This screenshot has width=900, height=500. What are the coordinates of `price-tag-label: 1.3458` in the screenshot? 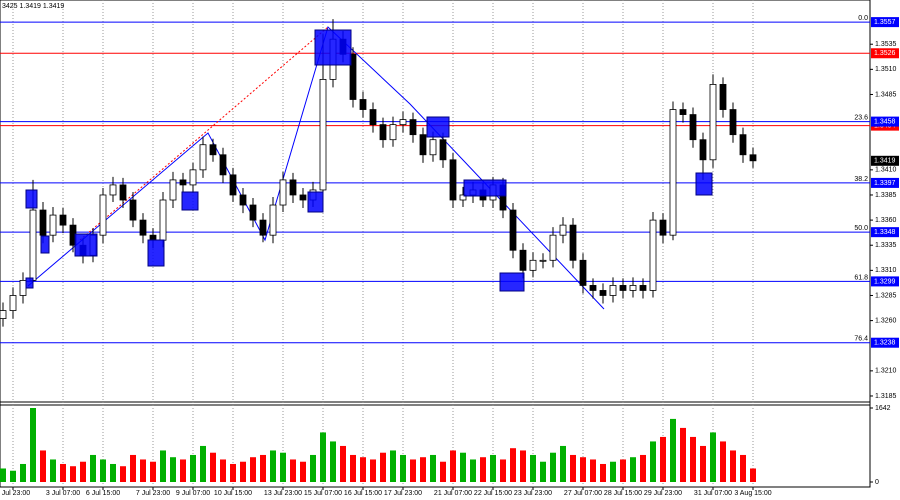 It's located at (885, 121).